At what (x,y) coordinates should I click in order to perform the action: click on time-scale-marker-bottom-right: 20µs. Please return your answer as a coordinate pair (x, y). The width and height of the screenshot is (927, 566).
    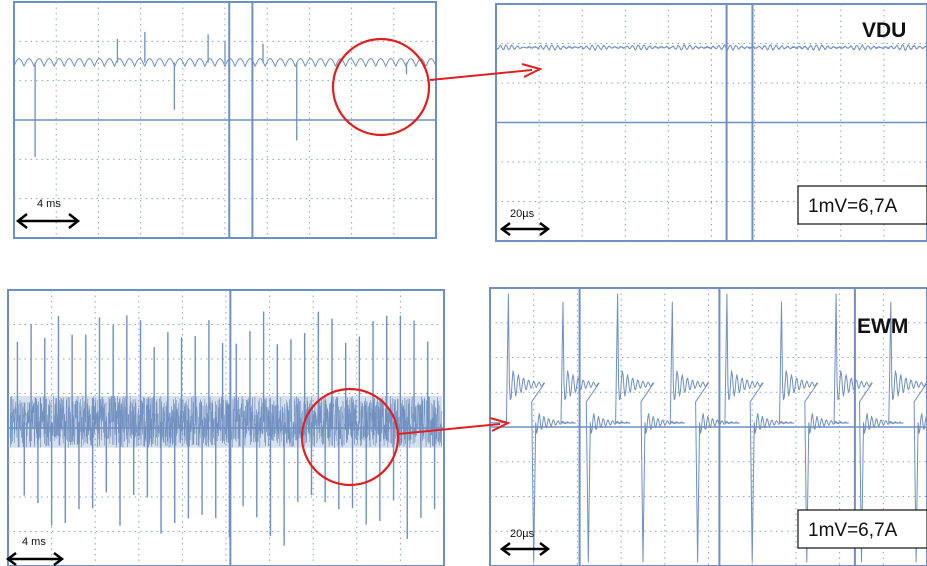
    Looking at the image, I should click on (525, 542).